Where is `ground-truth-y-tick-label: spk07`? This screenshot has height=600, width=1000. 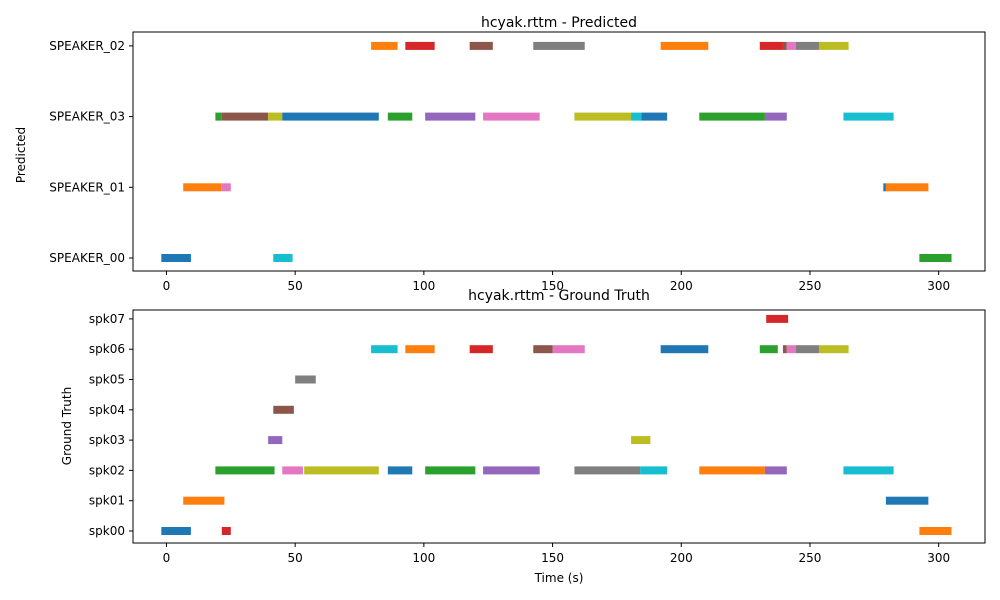 ground-truth-y-tick-label: spk07 is located at coordinates (107, 319).